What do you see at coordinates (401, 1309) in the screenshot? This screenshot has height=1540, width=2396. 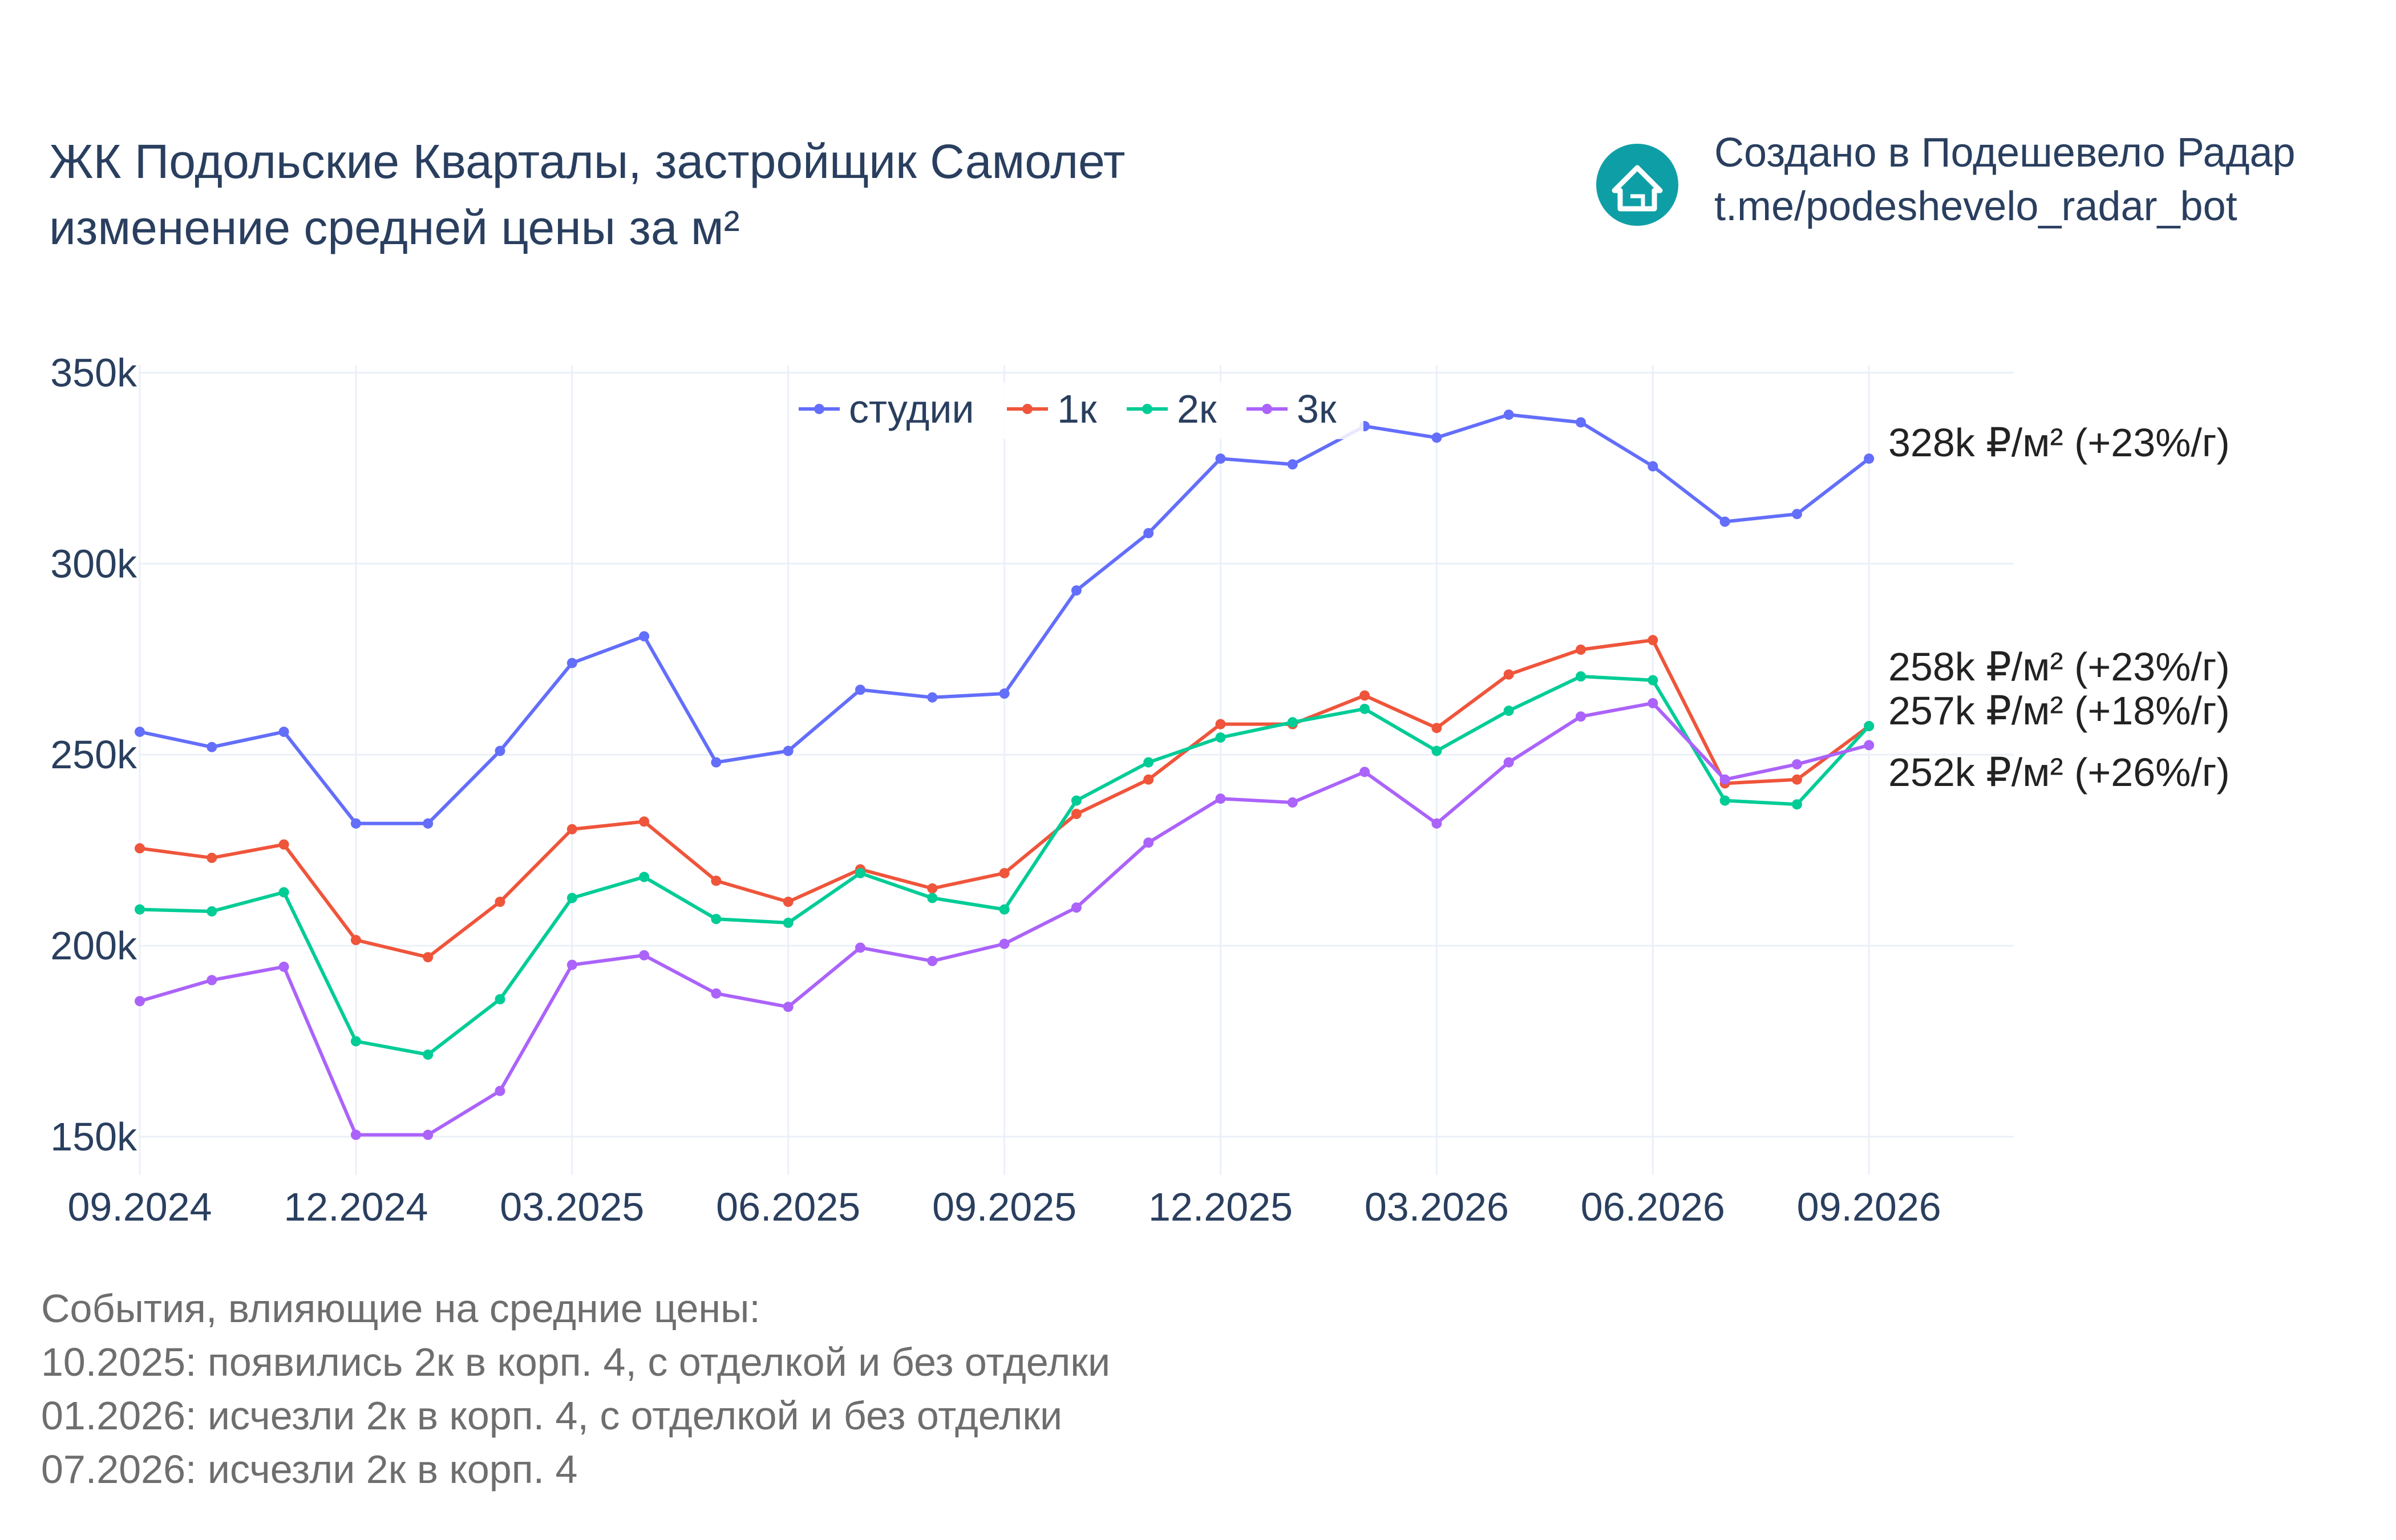 I see `notes-heading: События, влияющие на средние цены:` at bounding box center [401, 1309].